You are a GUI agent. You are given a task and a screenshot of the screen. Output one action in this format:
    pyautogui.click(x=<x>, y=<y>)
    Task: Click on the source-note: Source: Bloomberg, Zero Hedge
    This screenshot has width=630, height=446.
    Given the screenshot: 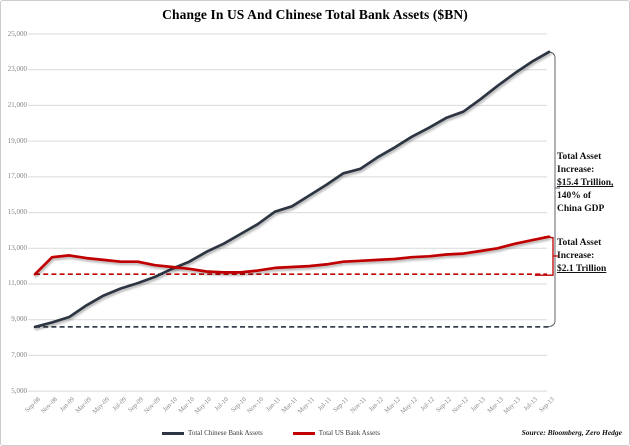 What is the action you would take?
    pyautogui.click(x=571, y=432)
    